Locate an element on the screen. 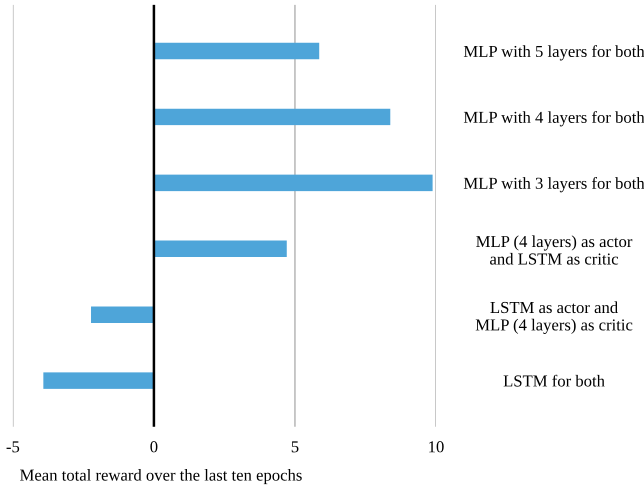 This screenshot has width=644, height=485. x-axis-title: Mean total reward over the last ten epochs is located at coordinates (161, 476).